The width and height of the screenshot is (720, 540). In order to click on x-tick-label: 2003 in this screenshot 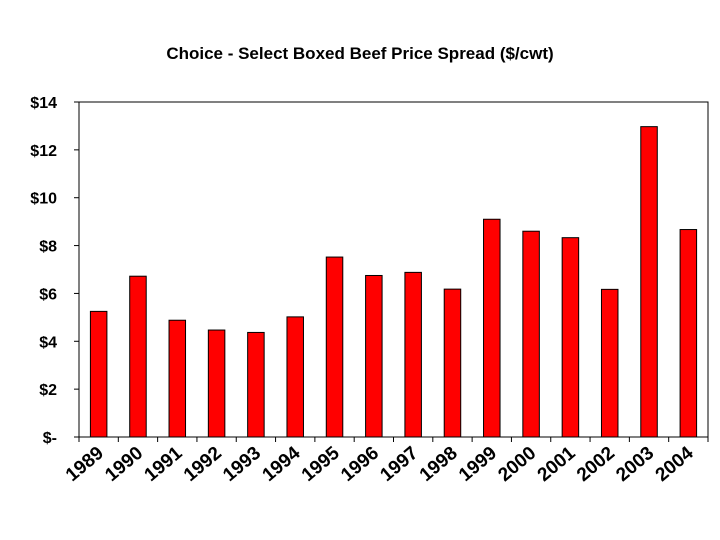, I will do `click(635, 464)`.